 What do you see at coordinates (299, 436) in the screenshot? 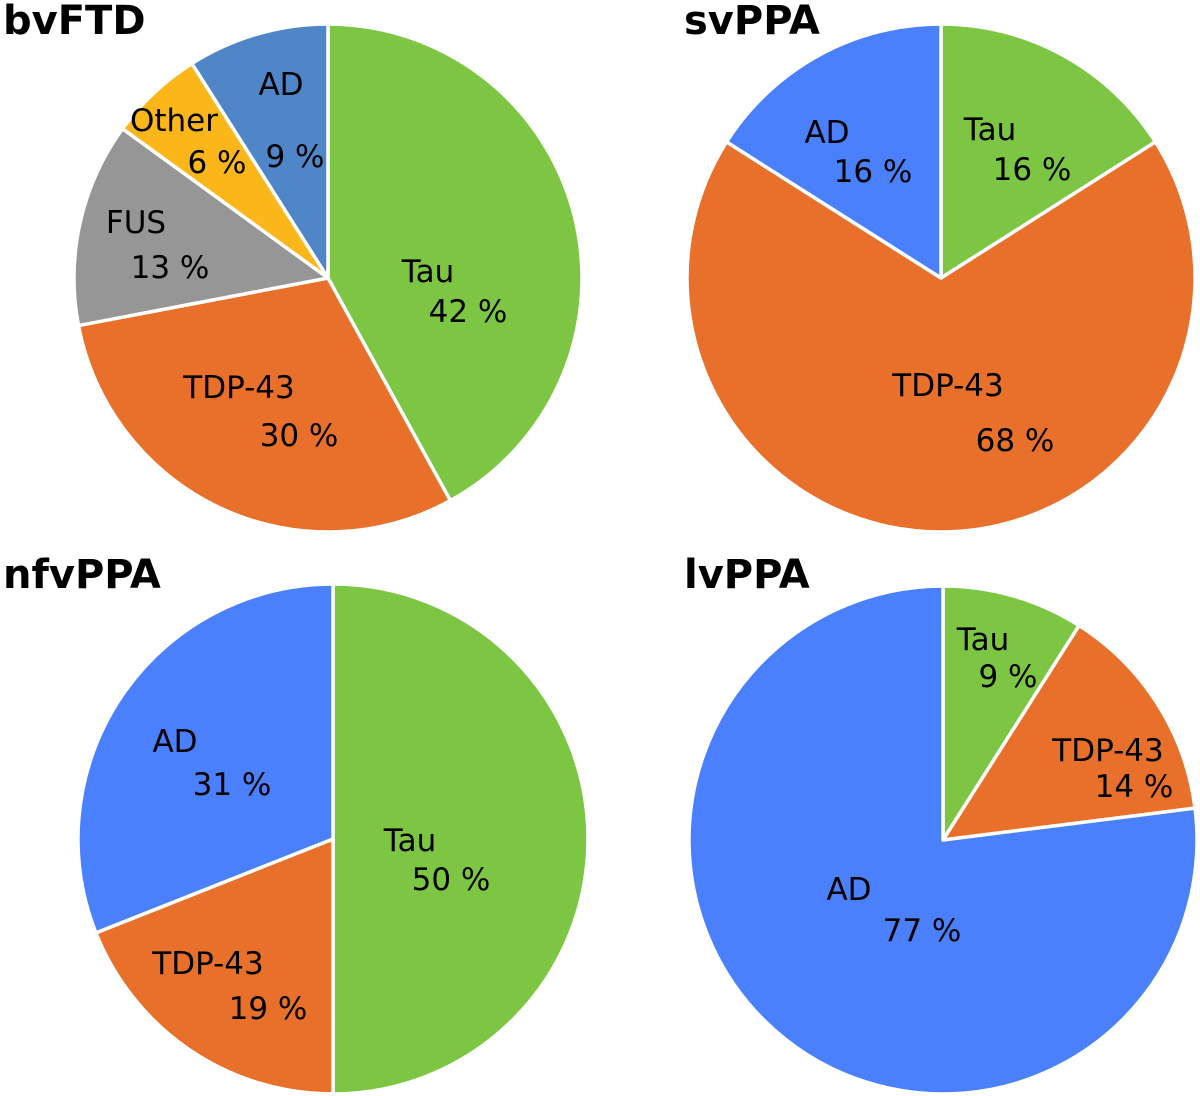
I see `bvftd-slice-pct-label: 30 %` at bounding box center [299, 436].